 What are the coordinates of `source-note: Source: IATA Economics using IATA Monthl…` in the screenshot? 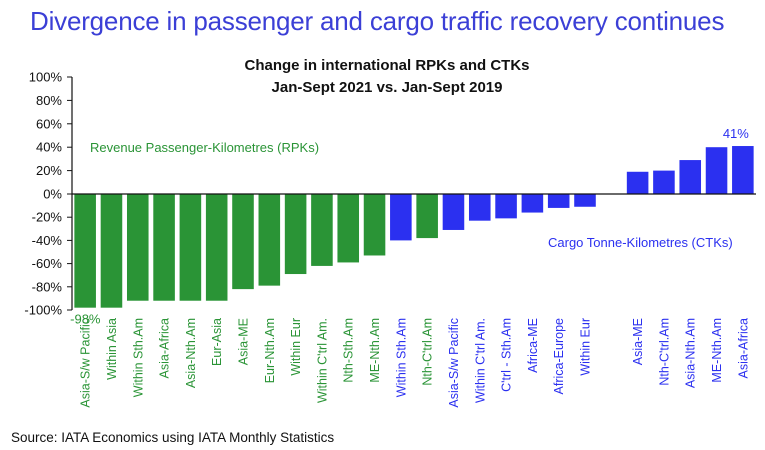 It's located at (173, 437).